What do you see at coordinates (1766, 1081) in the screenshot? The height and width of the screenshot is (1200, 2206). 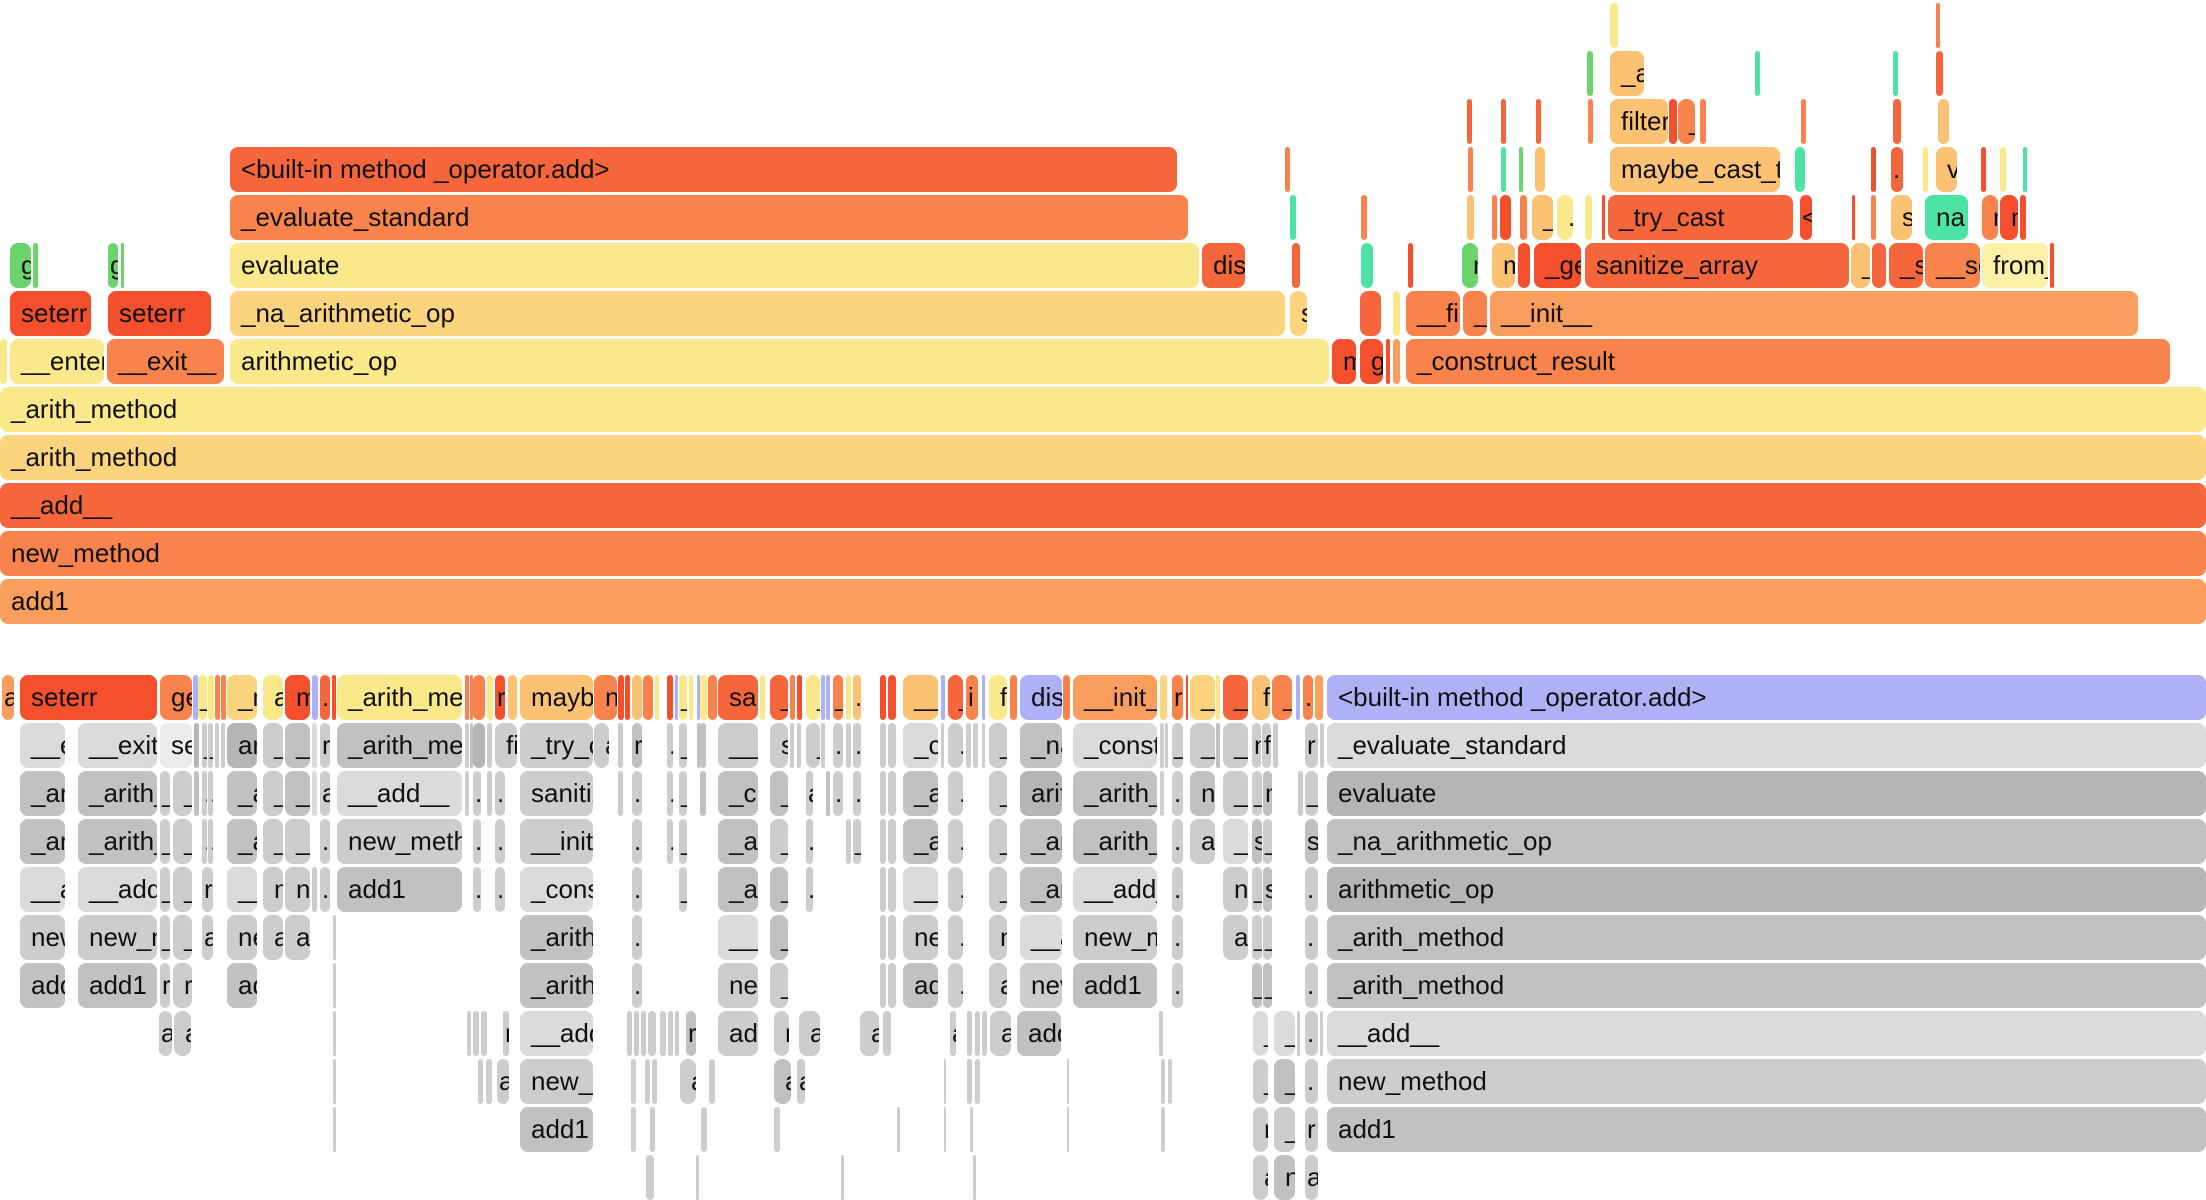 I see `frame-new_method: new_method` at bounding box center [1766, 1081].